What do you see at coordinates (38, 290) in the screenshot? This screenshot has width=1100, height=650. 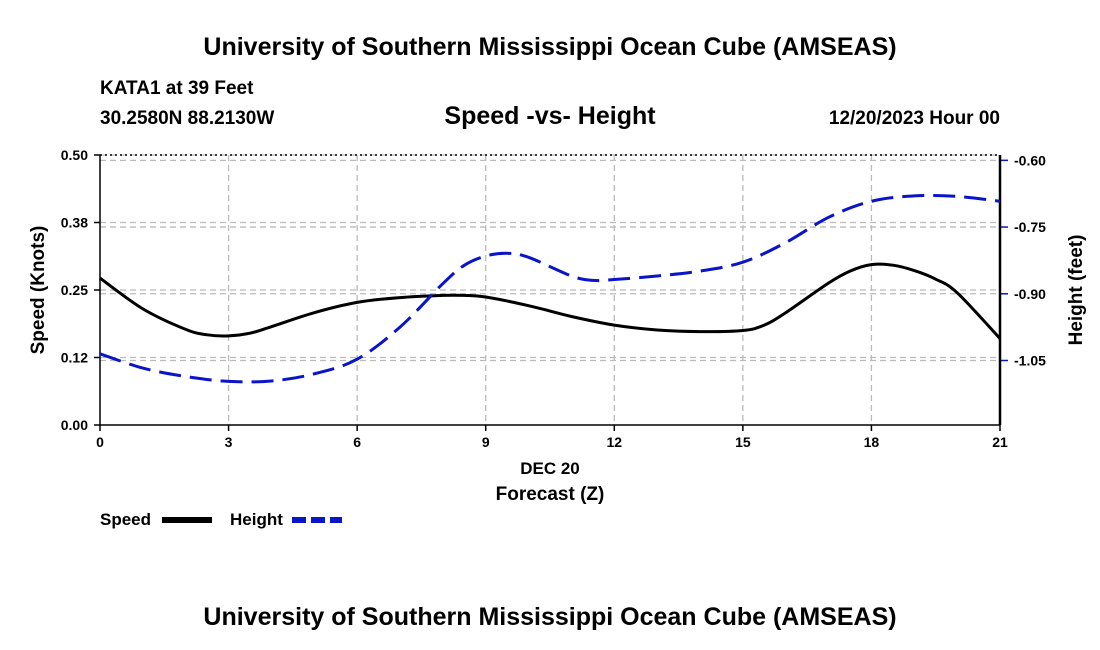 I see `y-axis-title: Speed (Knots)` at bounding box center [38, 290].